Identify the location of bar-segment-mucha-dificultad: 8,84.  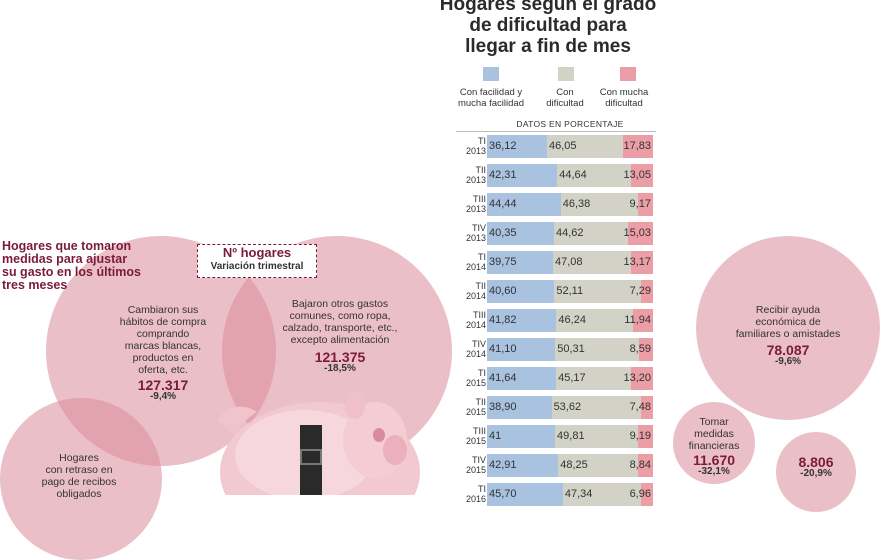
(641, 465).